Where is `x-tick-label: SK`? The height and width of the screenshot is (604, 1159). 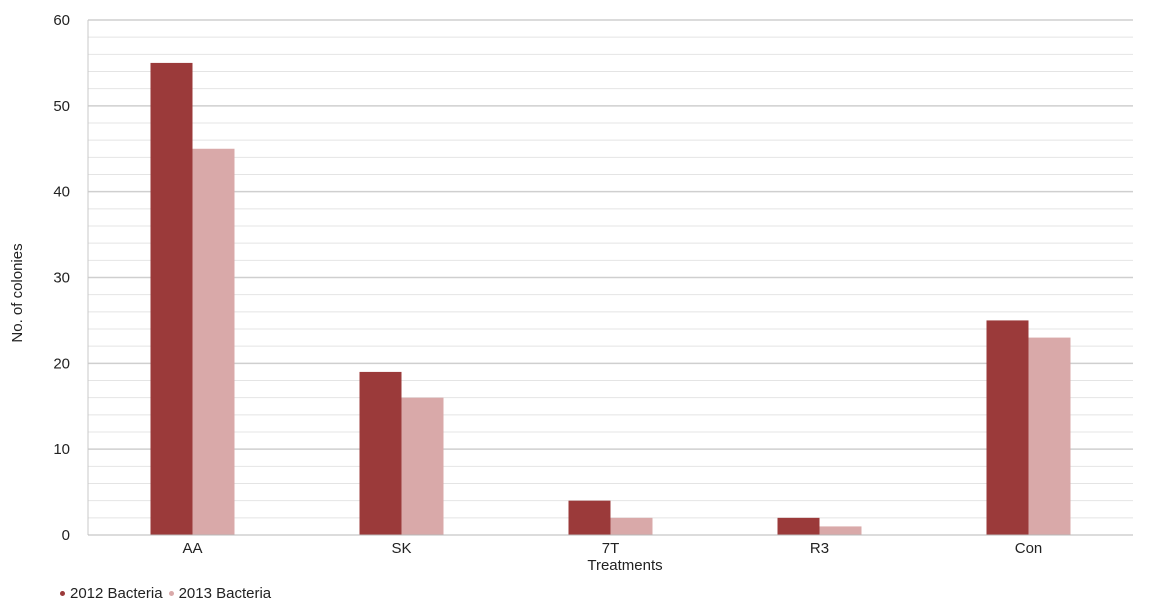 x-tick-label: SK is located at coordinates (401, 548).